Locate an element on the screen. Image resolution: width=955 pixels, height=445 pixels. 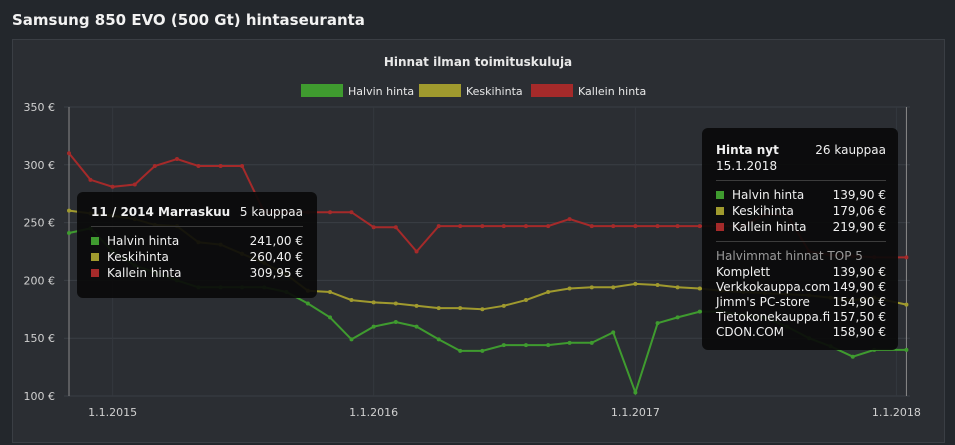
top5-store: CDON.COM is located at coordinates (750, 331).